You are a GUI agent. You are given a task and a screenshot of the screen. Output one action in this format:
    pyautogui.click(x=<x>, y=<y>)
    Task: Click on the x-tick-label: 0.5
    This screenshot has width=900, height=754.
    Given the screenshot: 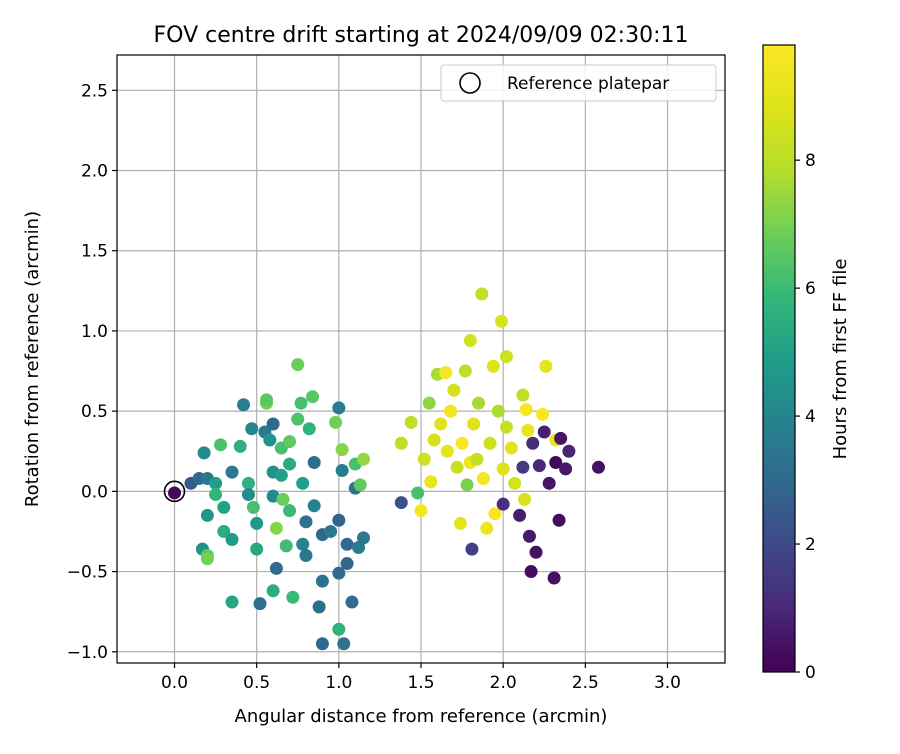 What is the action you would take?
    pyautogui.click(x=256, y=683)
    